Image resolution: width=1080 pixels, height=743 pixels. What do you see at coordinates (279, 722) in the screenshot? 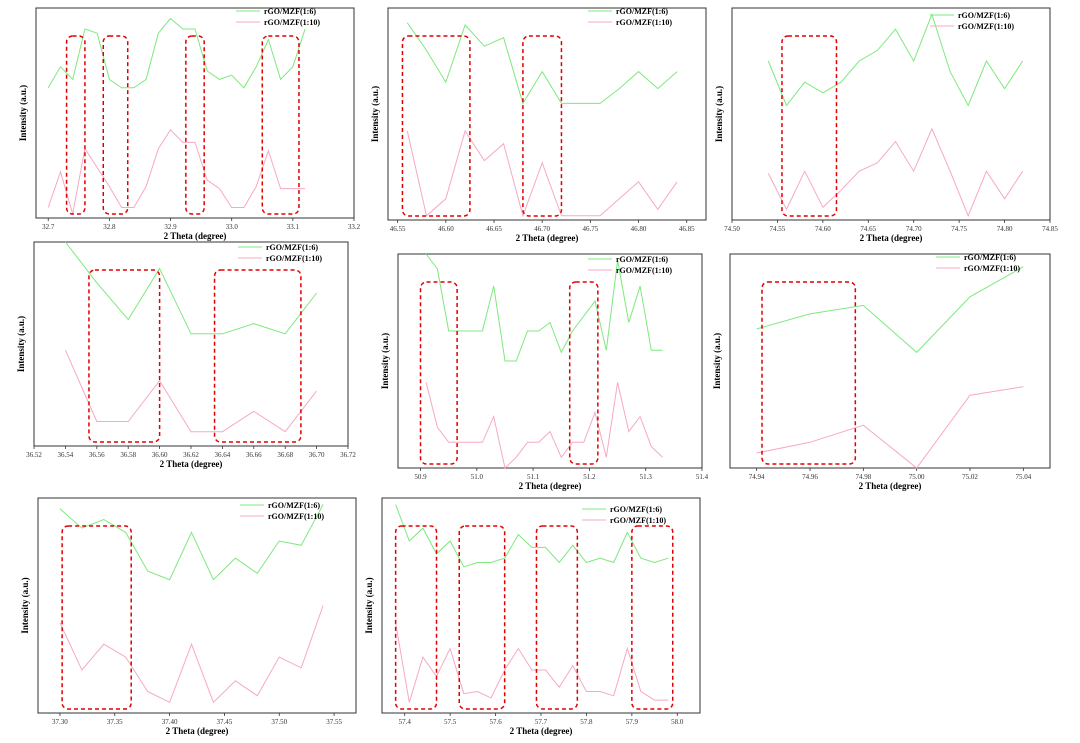
I see `x-tick-label: 37.50` at bounding box center [279, 722].